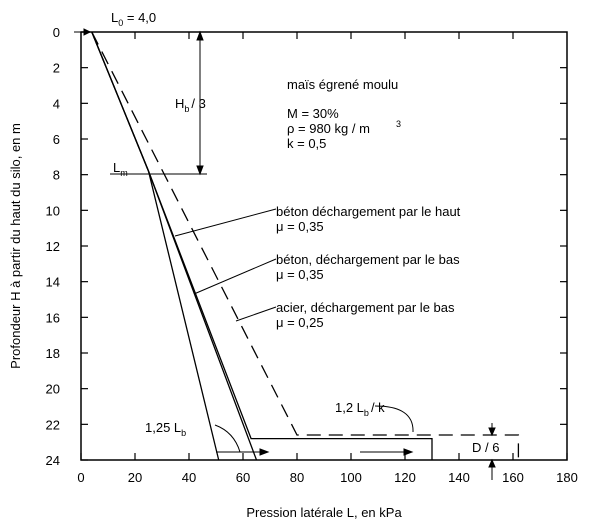  What do you see at coordinates (264, 452) in the screenshot?
I see `l125-arrow-head` at bounding box center [264, 452].